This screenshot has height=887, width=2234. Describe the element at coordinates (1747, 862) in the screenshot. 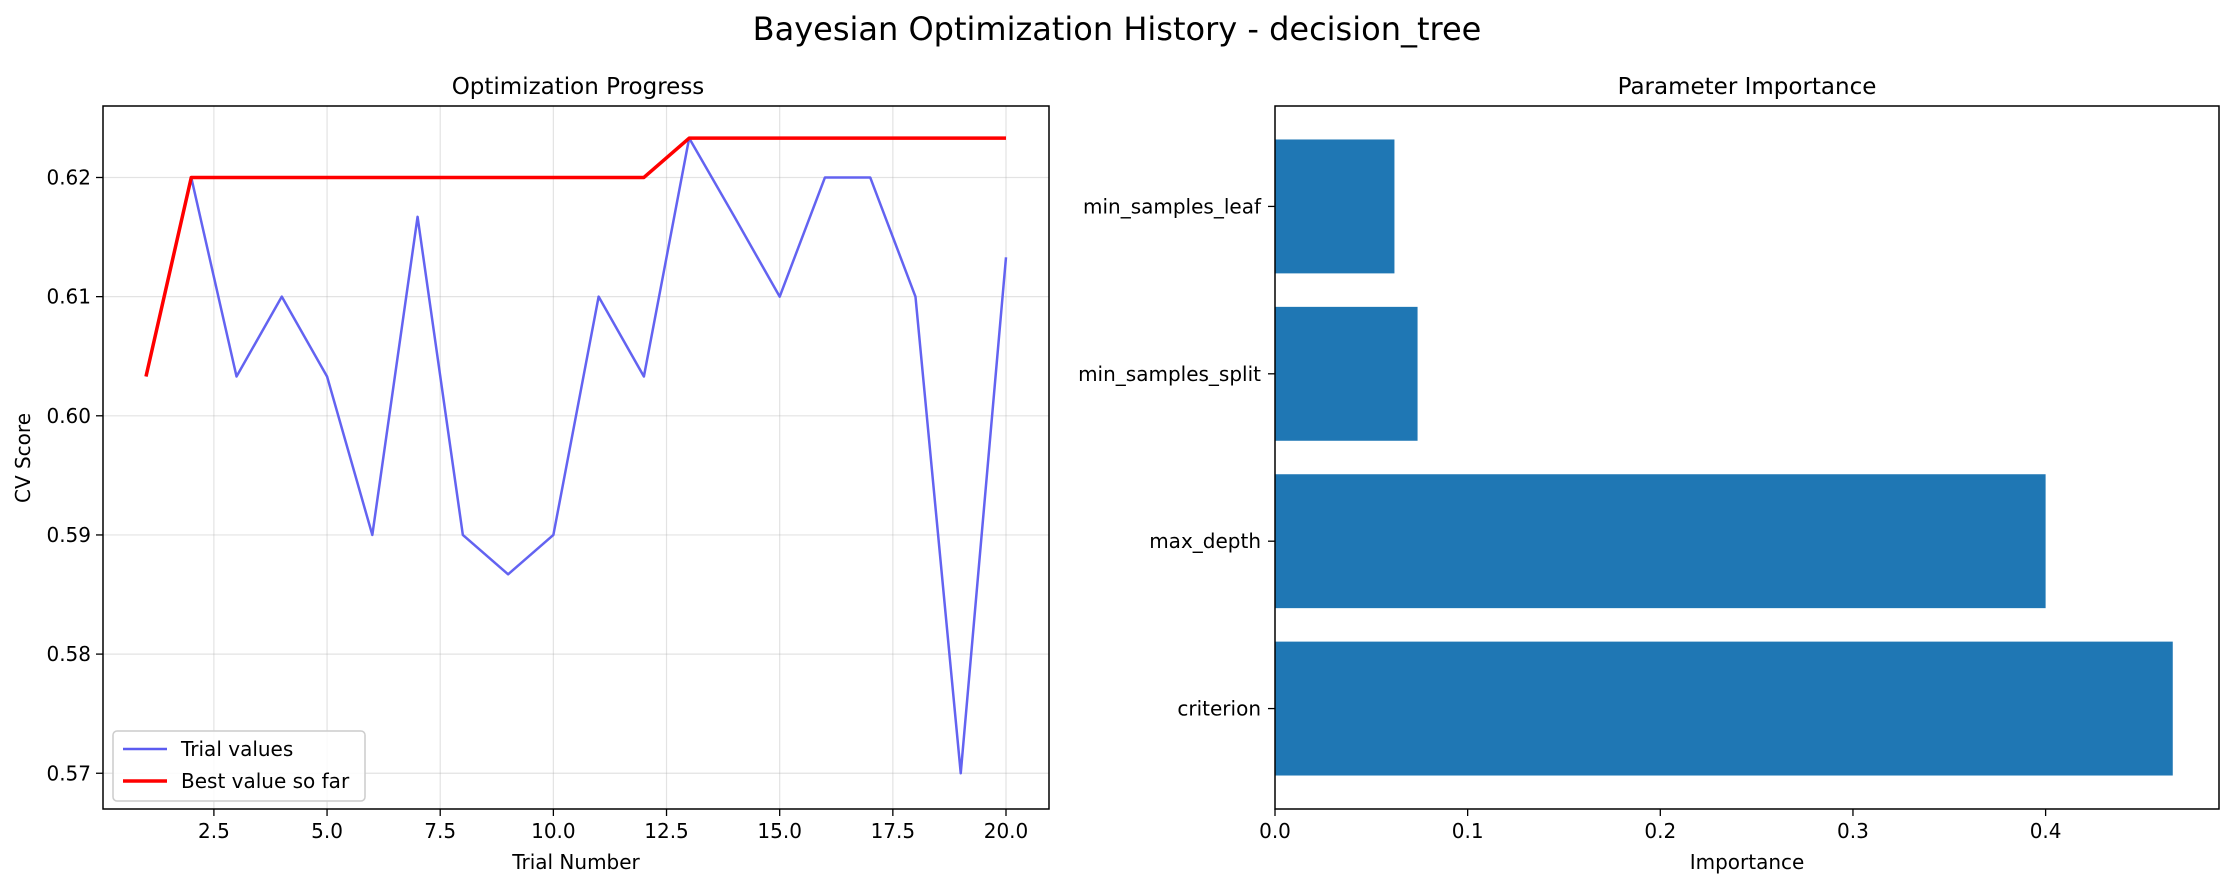

I see `right-x-axis-label: Importance` at that location.